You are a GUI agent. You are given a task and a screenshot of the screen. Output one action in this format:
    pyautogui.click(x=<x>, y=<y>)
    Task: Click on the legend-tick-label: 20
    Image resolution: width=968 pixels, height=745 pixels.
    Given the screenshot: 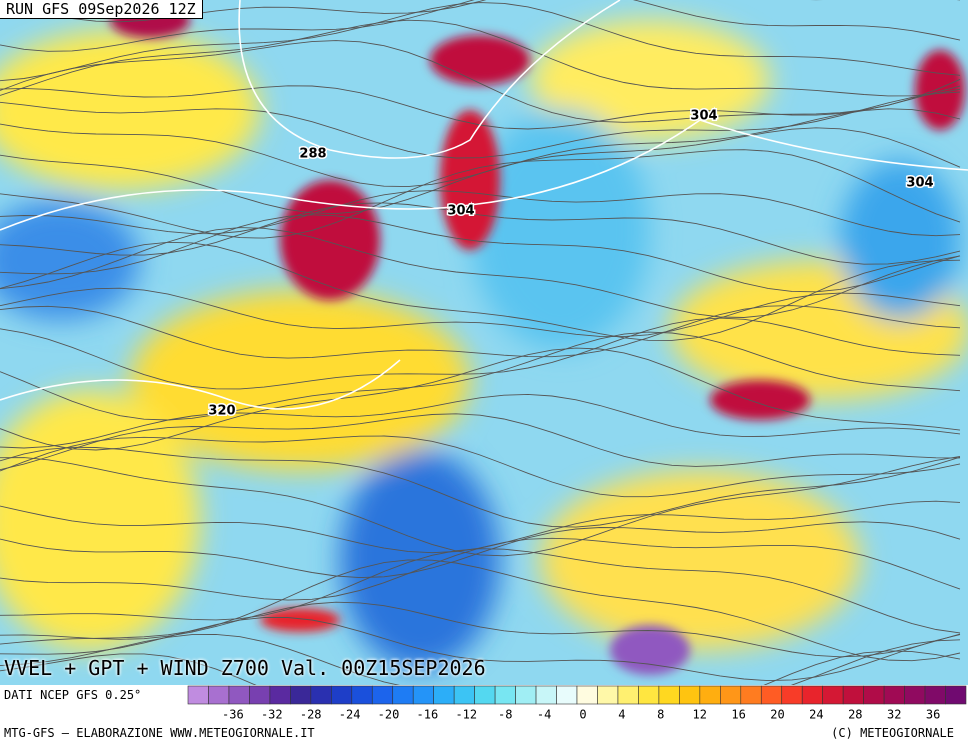 What is the action you would take?
    pyautogui.click(x=777, y=715)
    